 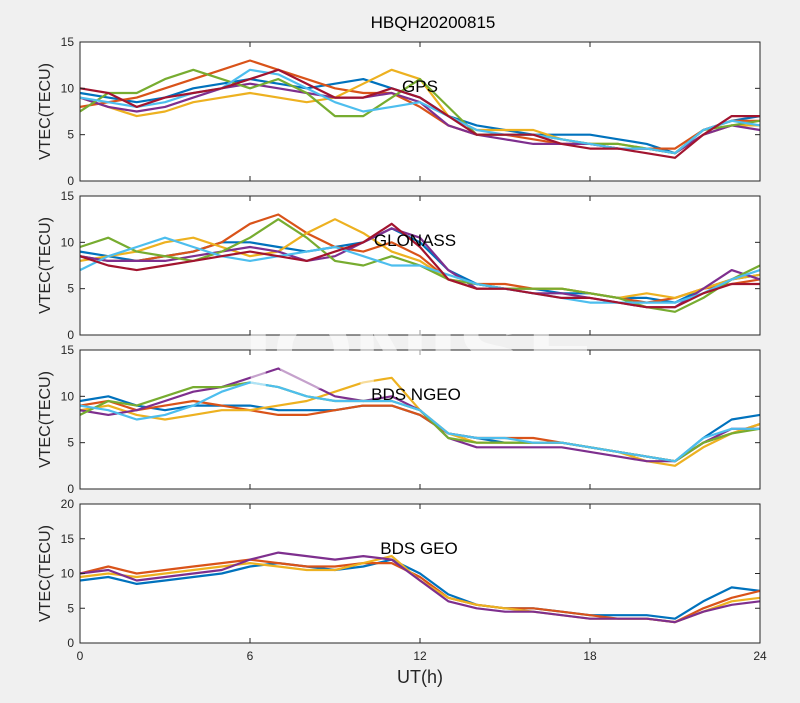 What do you see at coordinates (68, 504) in the screenshot?
I see `y-tick-label: 20` at bounding box center [68, 504].